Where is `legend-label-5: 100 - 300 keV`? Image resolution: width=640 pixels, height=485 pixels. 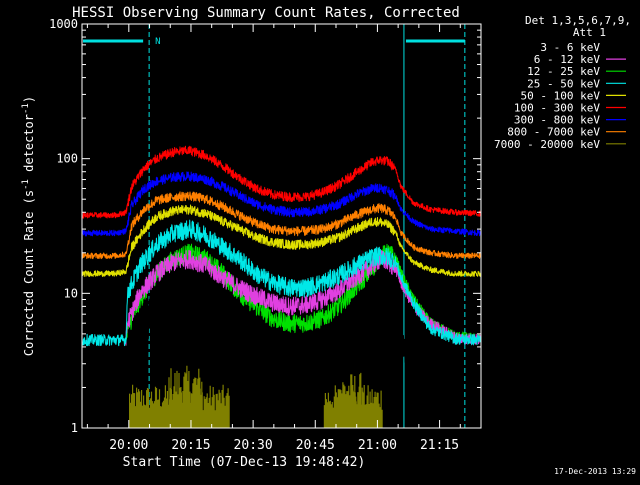 legend-label-5: 100 - 300 keV is located at coordinates (557, 108).